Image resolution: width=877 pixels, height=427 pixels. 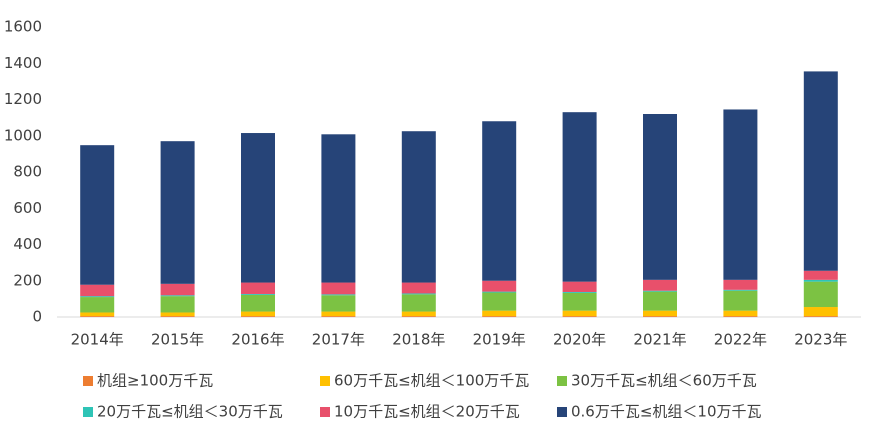 What do you see at coordinates (23, 63) in the screenshot?
I see `y-tick-label: 1400` at bounding box center [23, 63].